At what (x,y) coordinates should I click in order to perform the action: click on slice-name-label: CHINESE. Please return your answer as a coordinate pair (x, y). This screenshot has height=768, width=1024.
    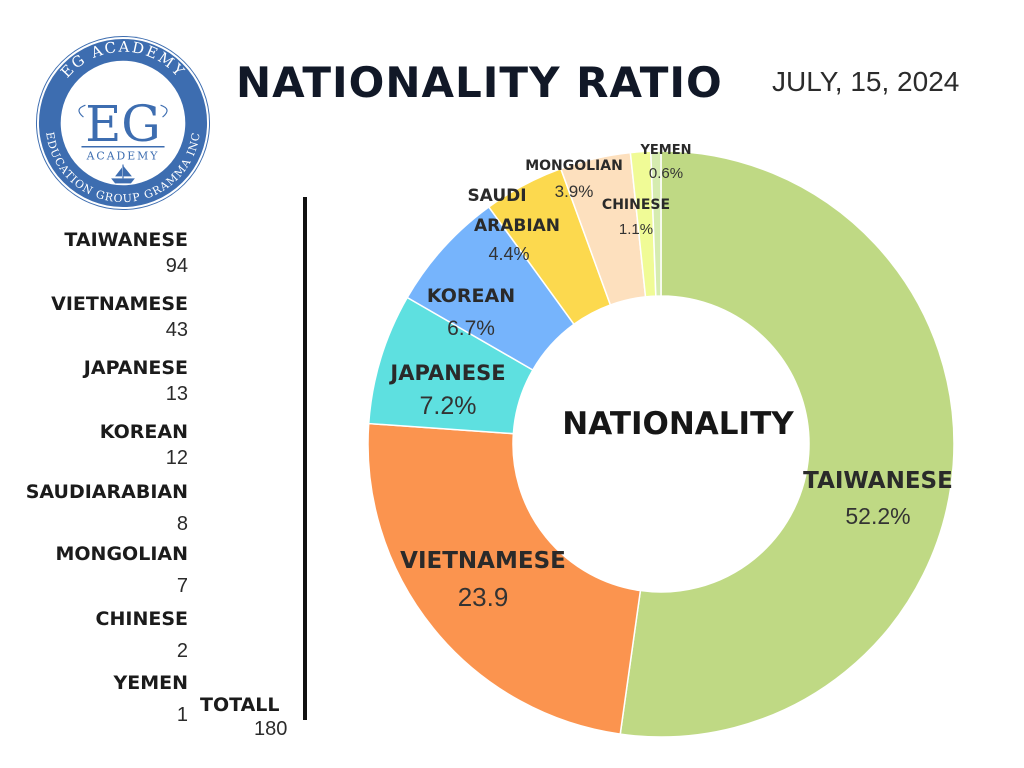
    Looking at the image, I should click on (636, 205).